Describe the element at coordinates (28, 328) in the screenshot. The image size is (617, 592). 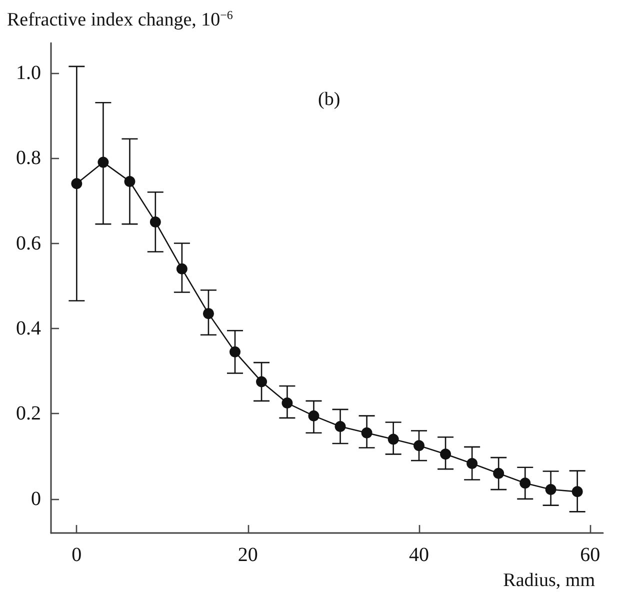
I see `y-tick-label: 0.4` at that location.